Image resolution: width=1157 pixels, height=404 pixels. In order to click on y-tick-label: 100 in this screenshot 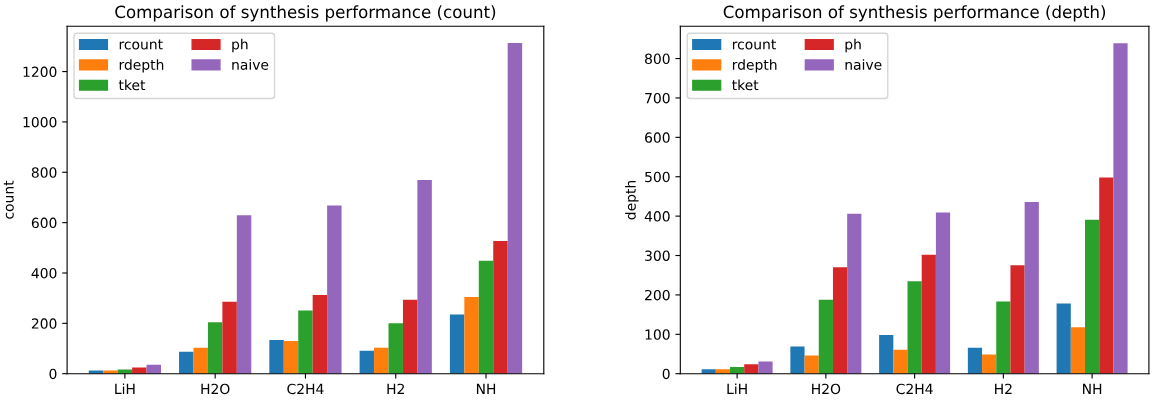, I will do `click(657, 334)`.